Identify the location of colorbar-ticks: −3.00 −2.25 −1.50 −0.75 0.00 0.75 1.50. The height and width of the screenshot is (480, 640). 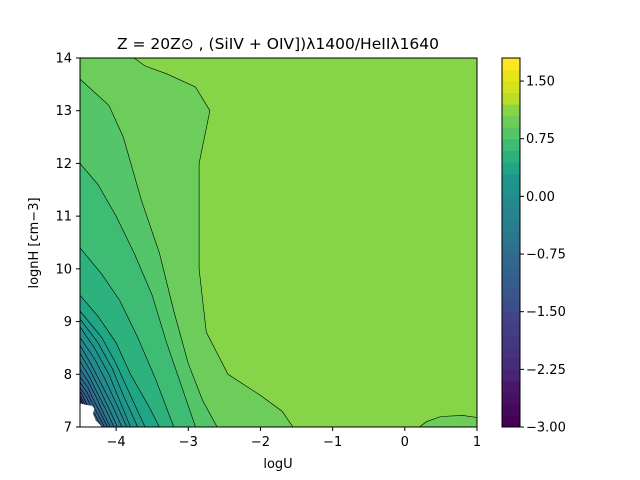
(543, 255).